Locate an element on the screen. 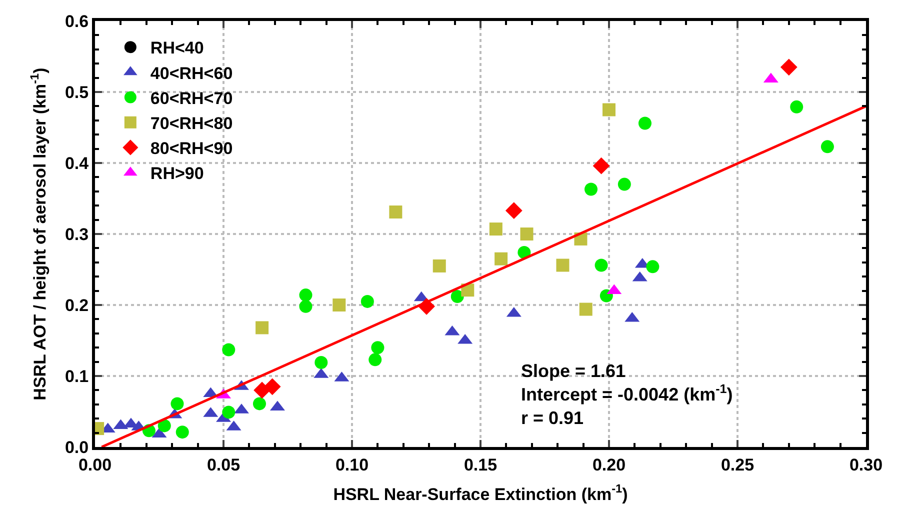 This screenshot has width=906, height=517. y-tick-label: 0.2 is located at coordinates (76, 305).